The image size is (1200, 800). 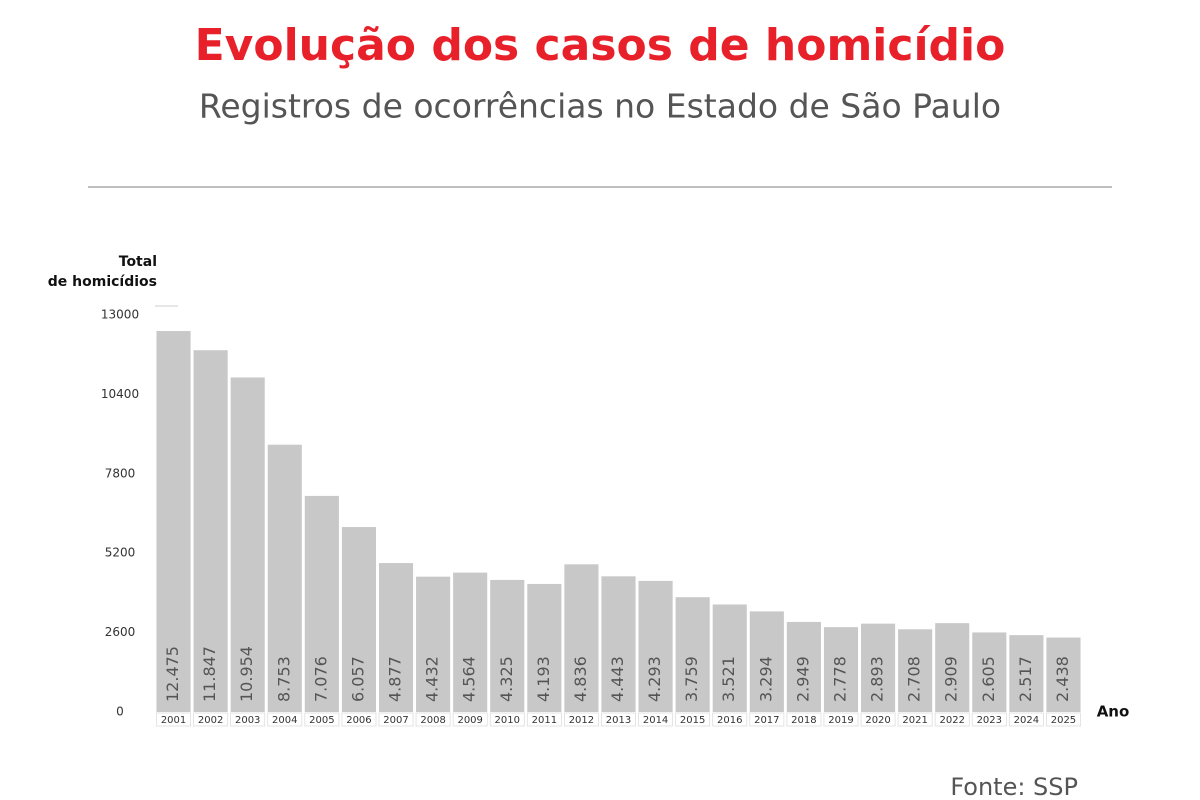 I want to click on x-tick-label: 2020, so click(x=877, y=720).